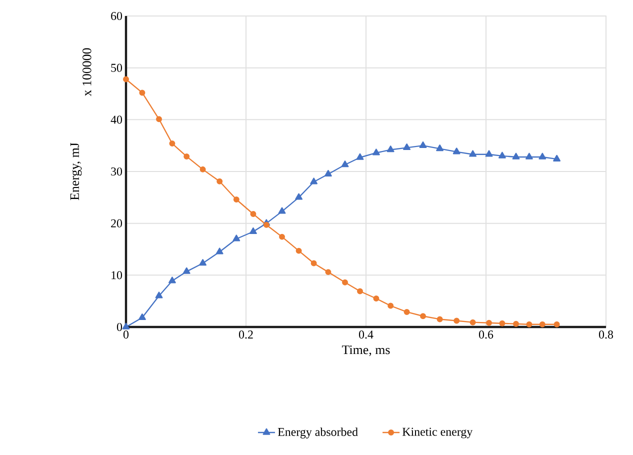 This screenshot has width=633, height=455. I want to click on y-tick-label: 20, so click(116, 223).